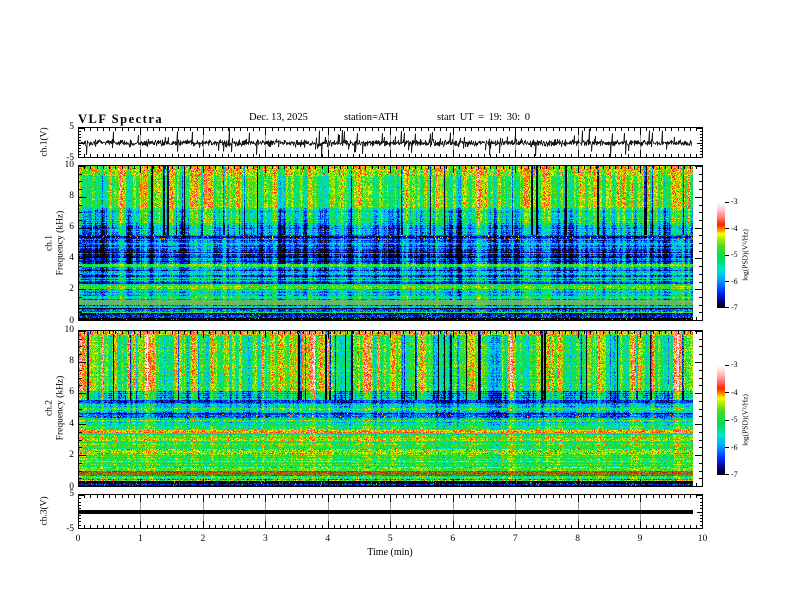  I want to click on spec2-y-tick-label: 8, so click(71, 360).